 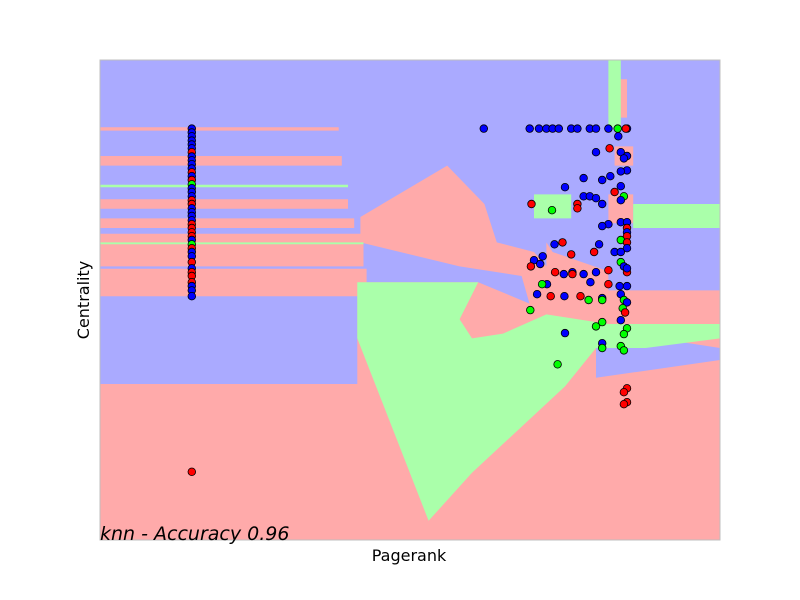 What do you see at coordinates (83, 300) in the screenshot?
I see `y-axis-label: Centrality` at bounding box center [83, 300].